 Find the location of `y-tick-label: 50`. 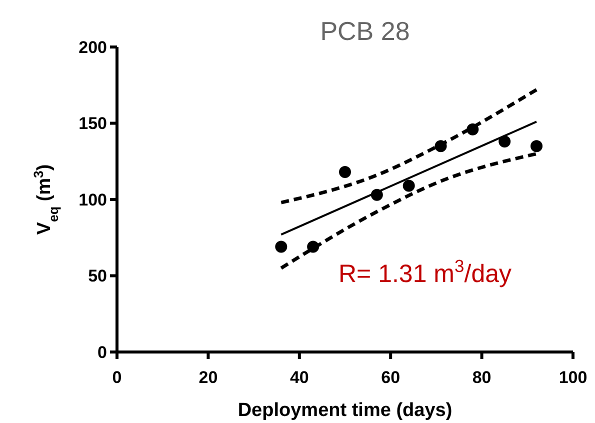

y-tick-label: 50 is located at coordinates (97, 276).